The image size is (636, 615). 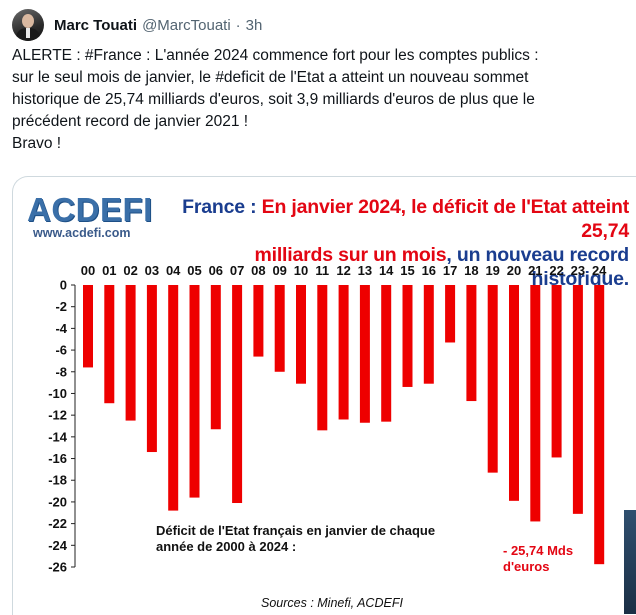 What do you see at coordinates (322, 270) in the screenshot?
I see `x-tick-label: 11` at bounding box center [322, 270].